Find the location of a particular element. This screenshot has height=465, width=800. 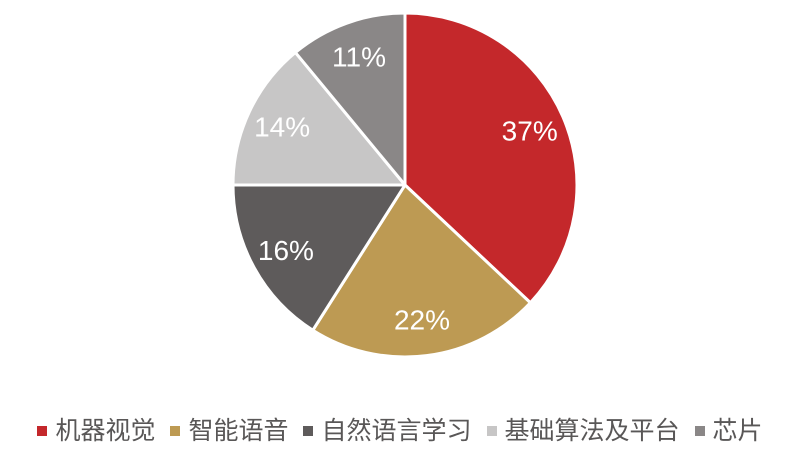

pie-slice-label: 16% is located at coordinates (286, 250).